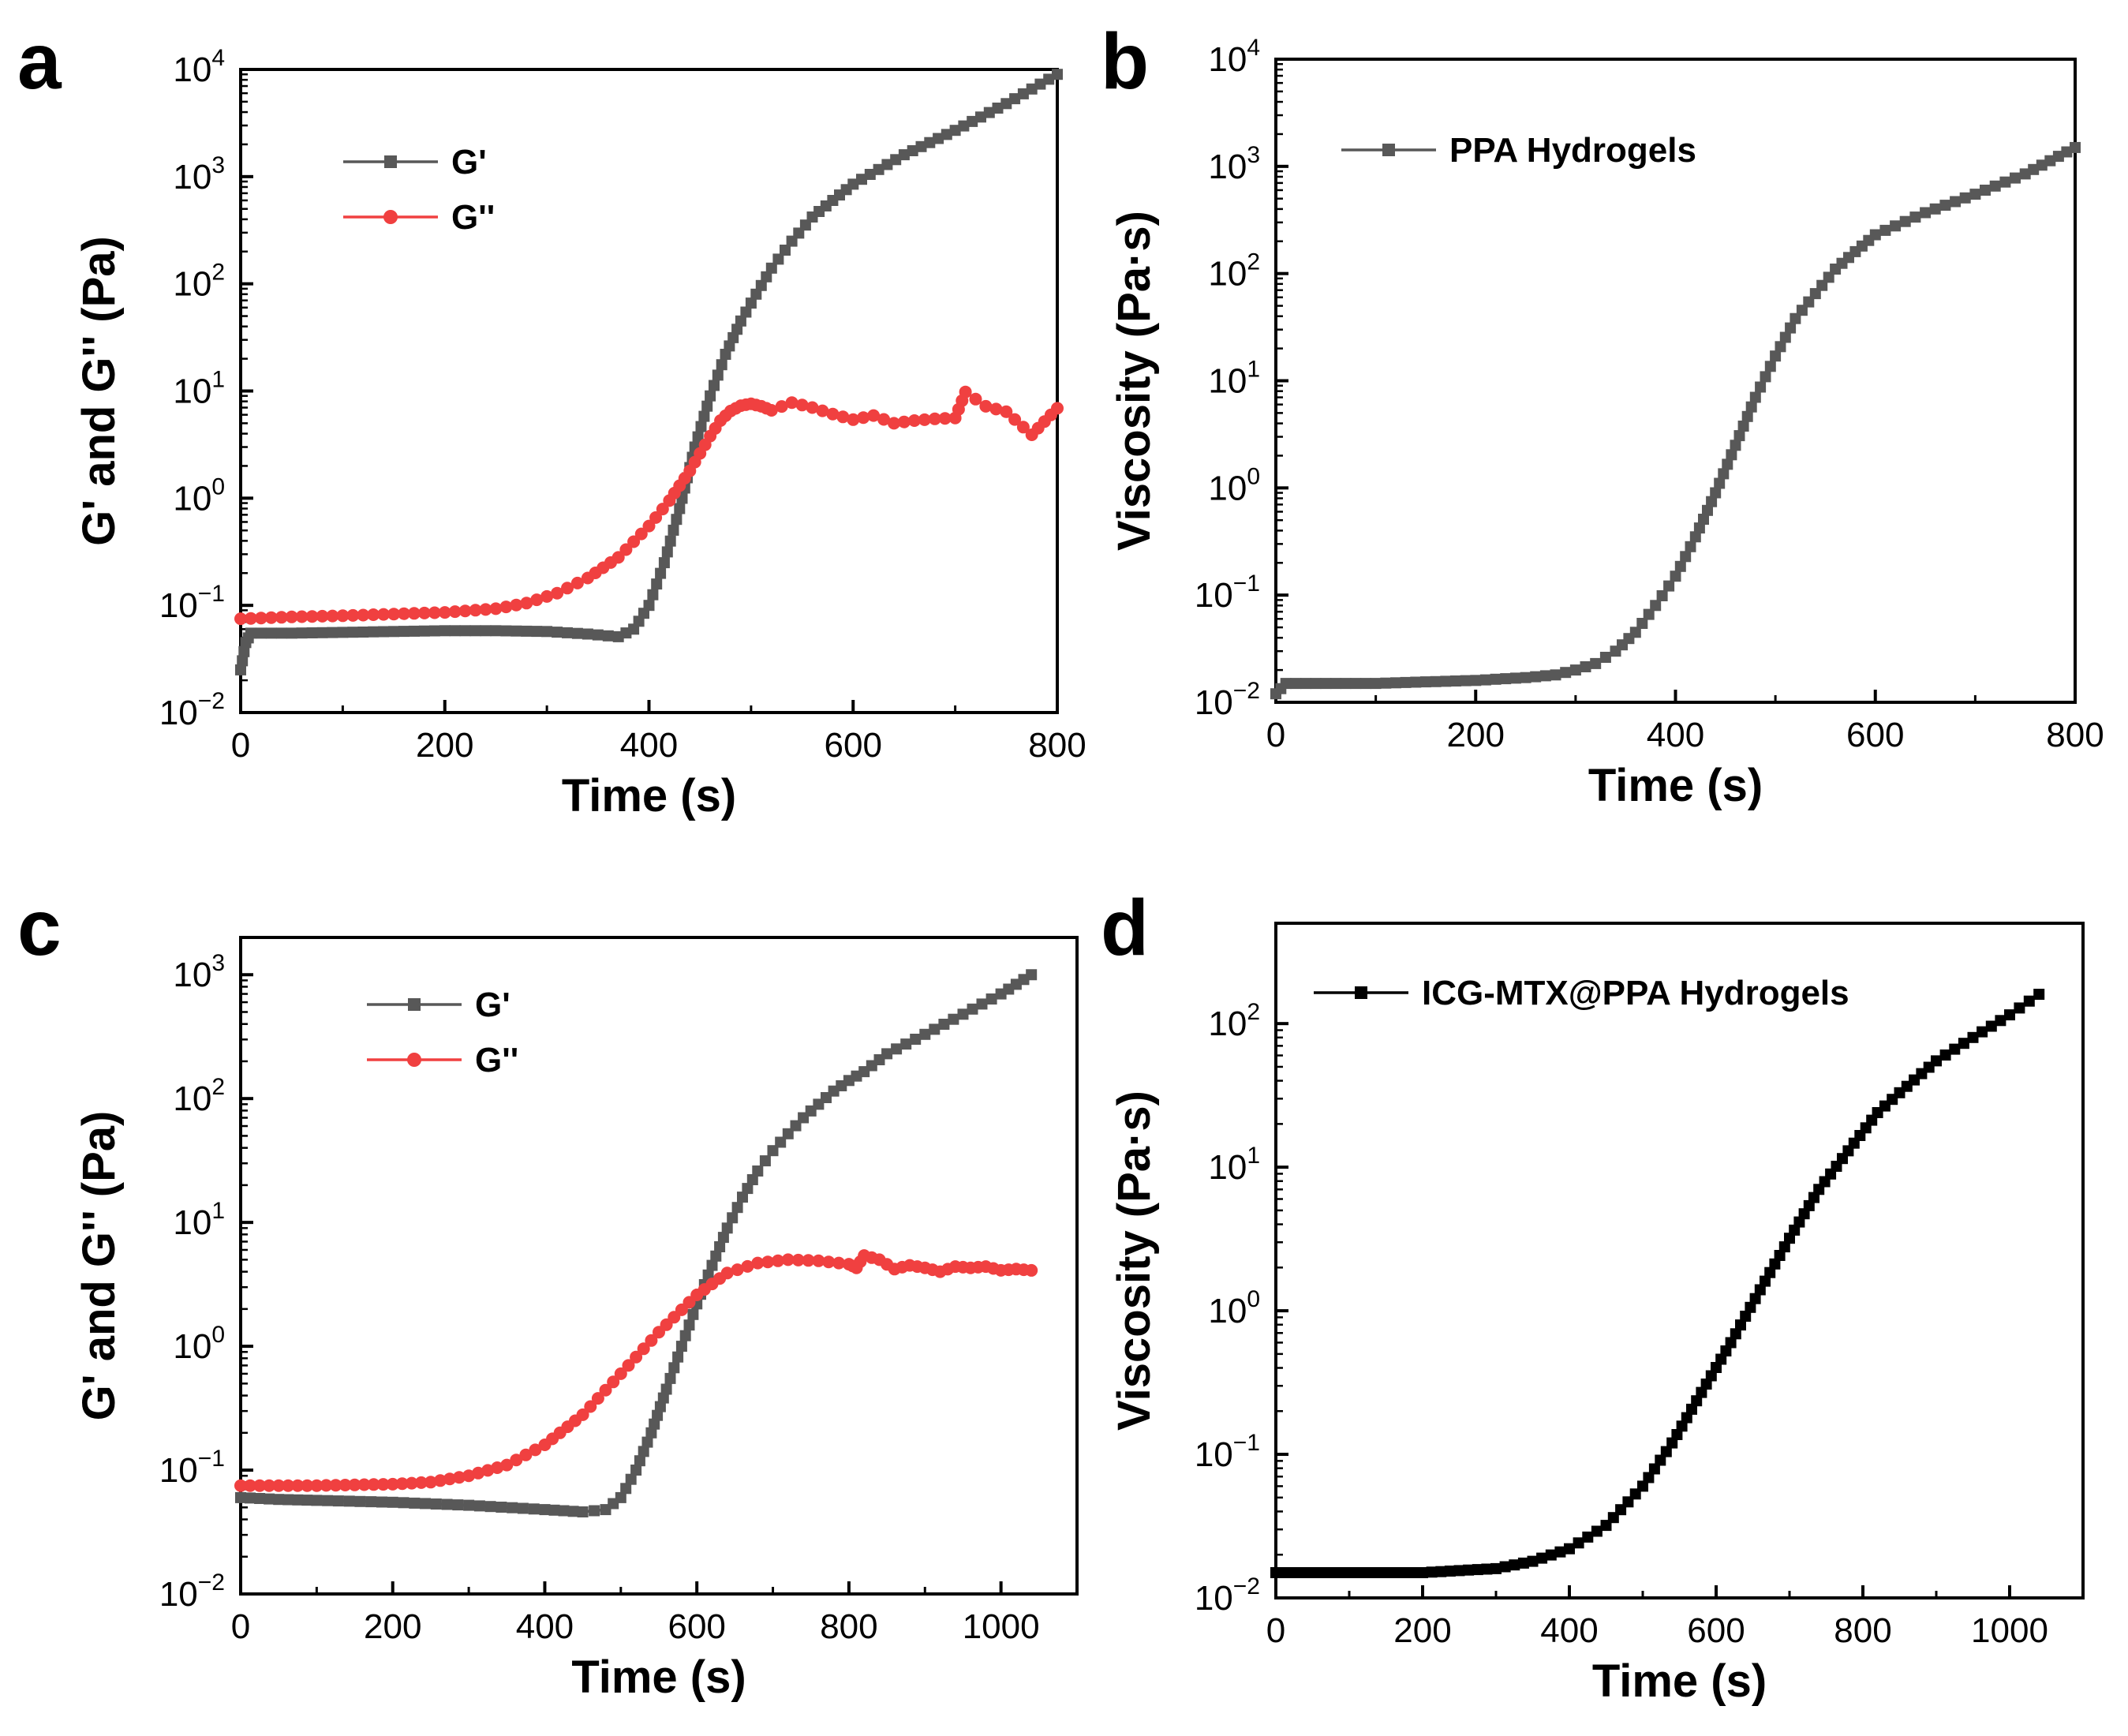  What do you see at coordinates (39, 928) in the screenshot?
I see `panel-label-c: c` at bounding box center [39, 928].